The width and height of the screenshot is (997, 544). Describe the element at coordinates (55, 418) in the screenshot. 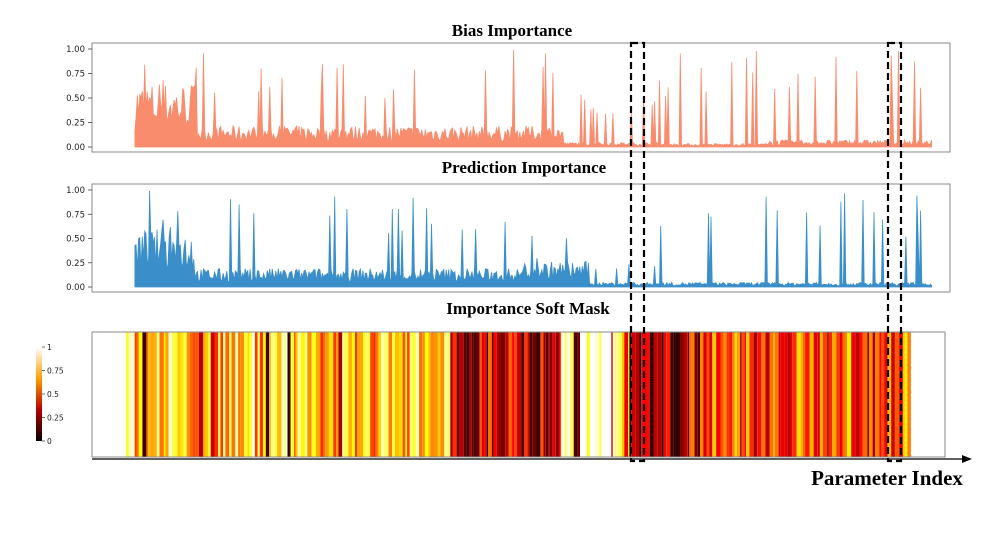

I see `colorbar-tick-label: 0.25` at that location.